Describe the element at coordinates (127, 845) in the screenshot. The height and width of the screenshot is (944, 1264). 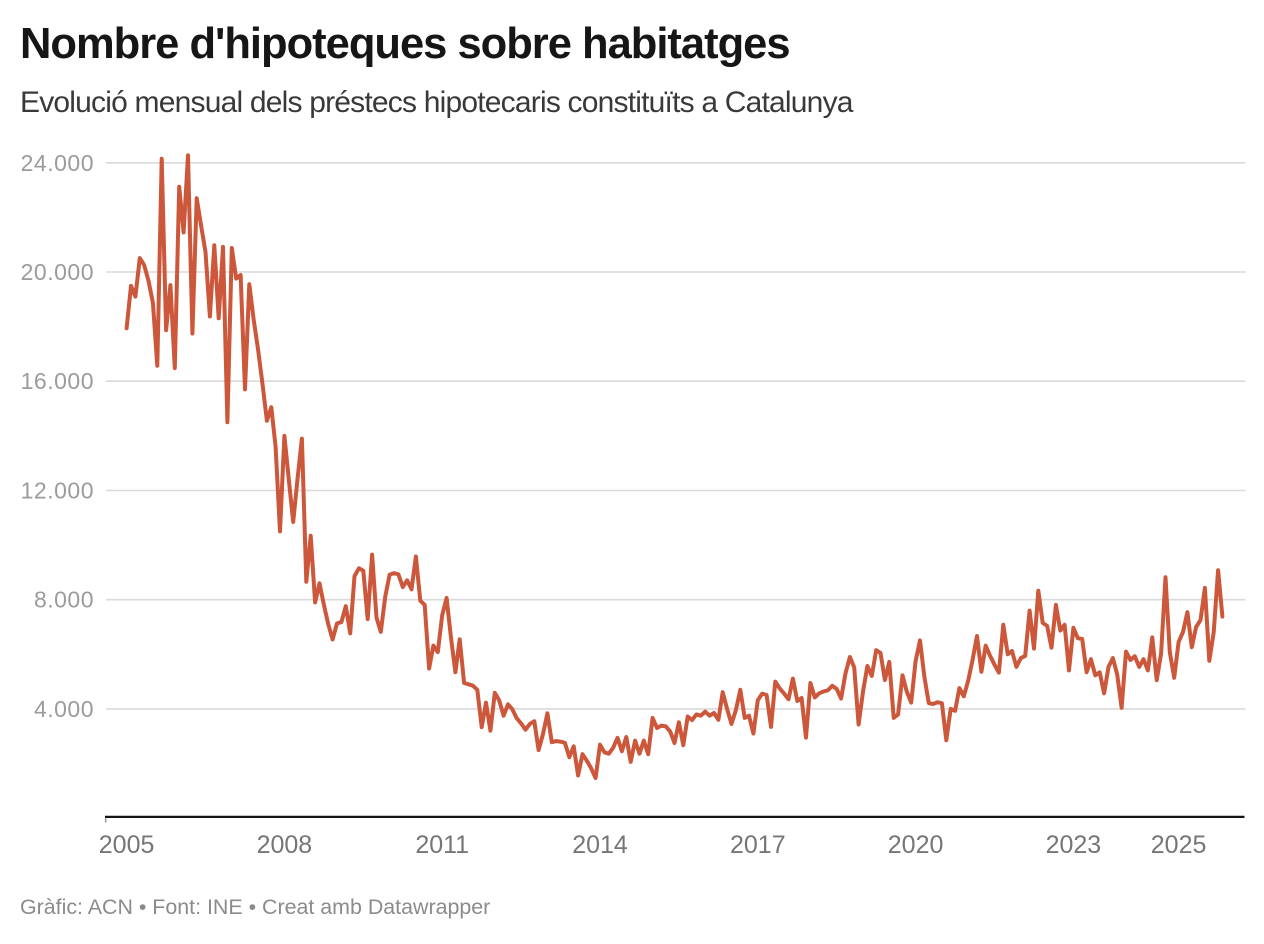
I see `svg-text: 2005` at that location.